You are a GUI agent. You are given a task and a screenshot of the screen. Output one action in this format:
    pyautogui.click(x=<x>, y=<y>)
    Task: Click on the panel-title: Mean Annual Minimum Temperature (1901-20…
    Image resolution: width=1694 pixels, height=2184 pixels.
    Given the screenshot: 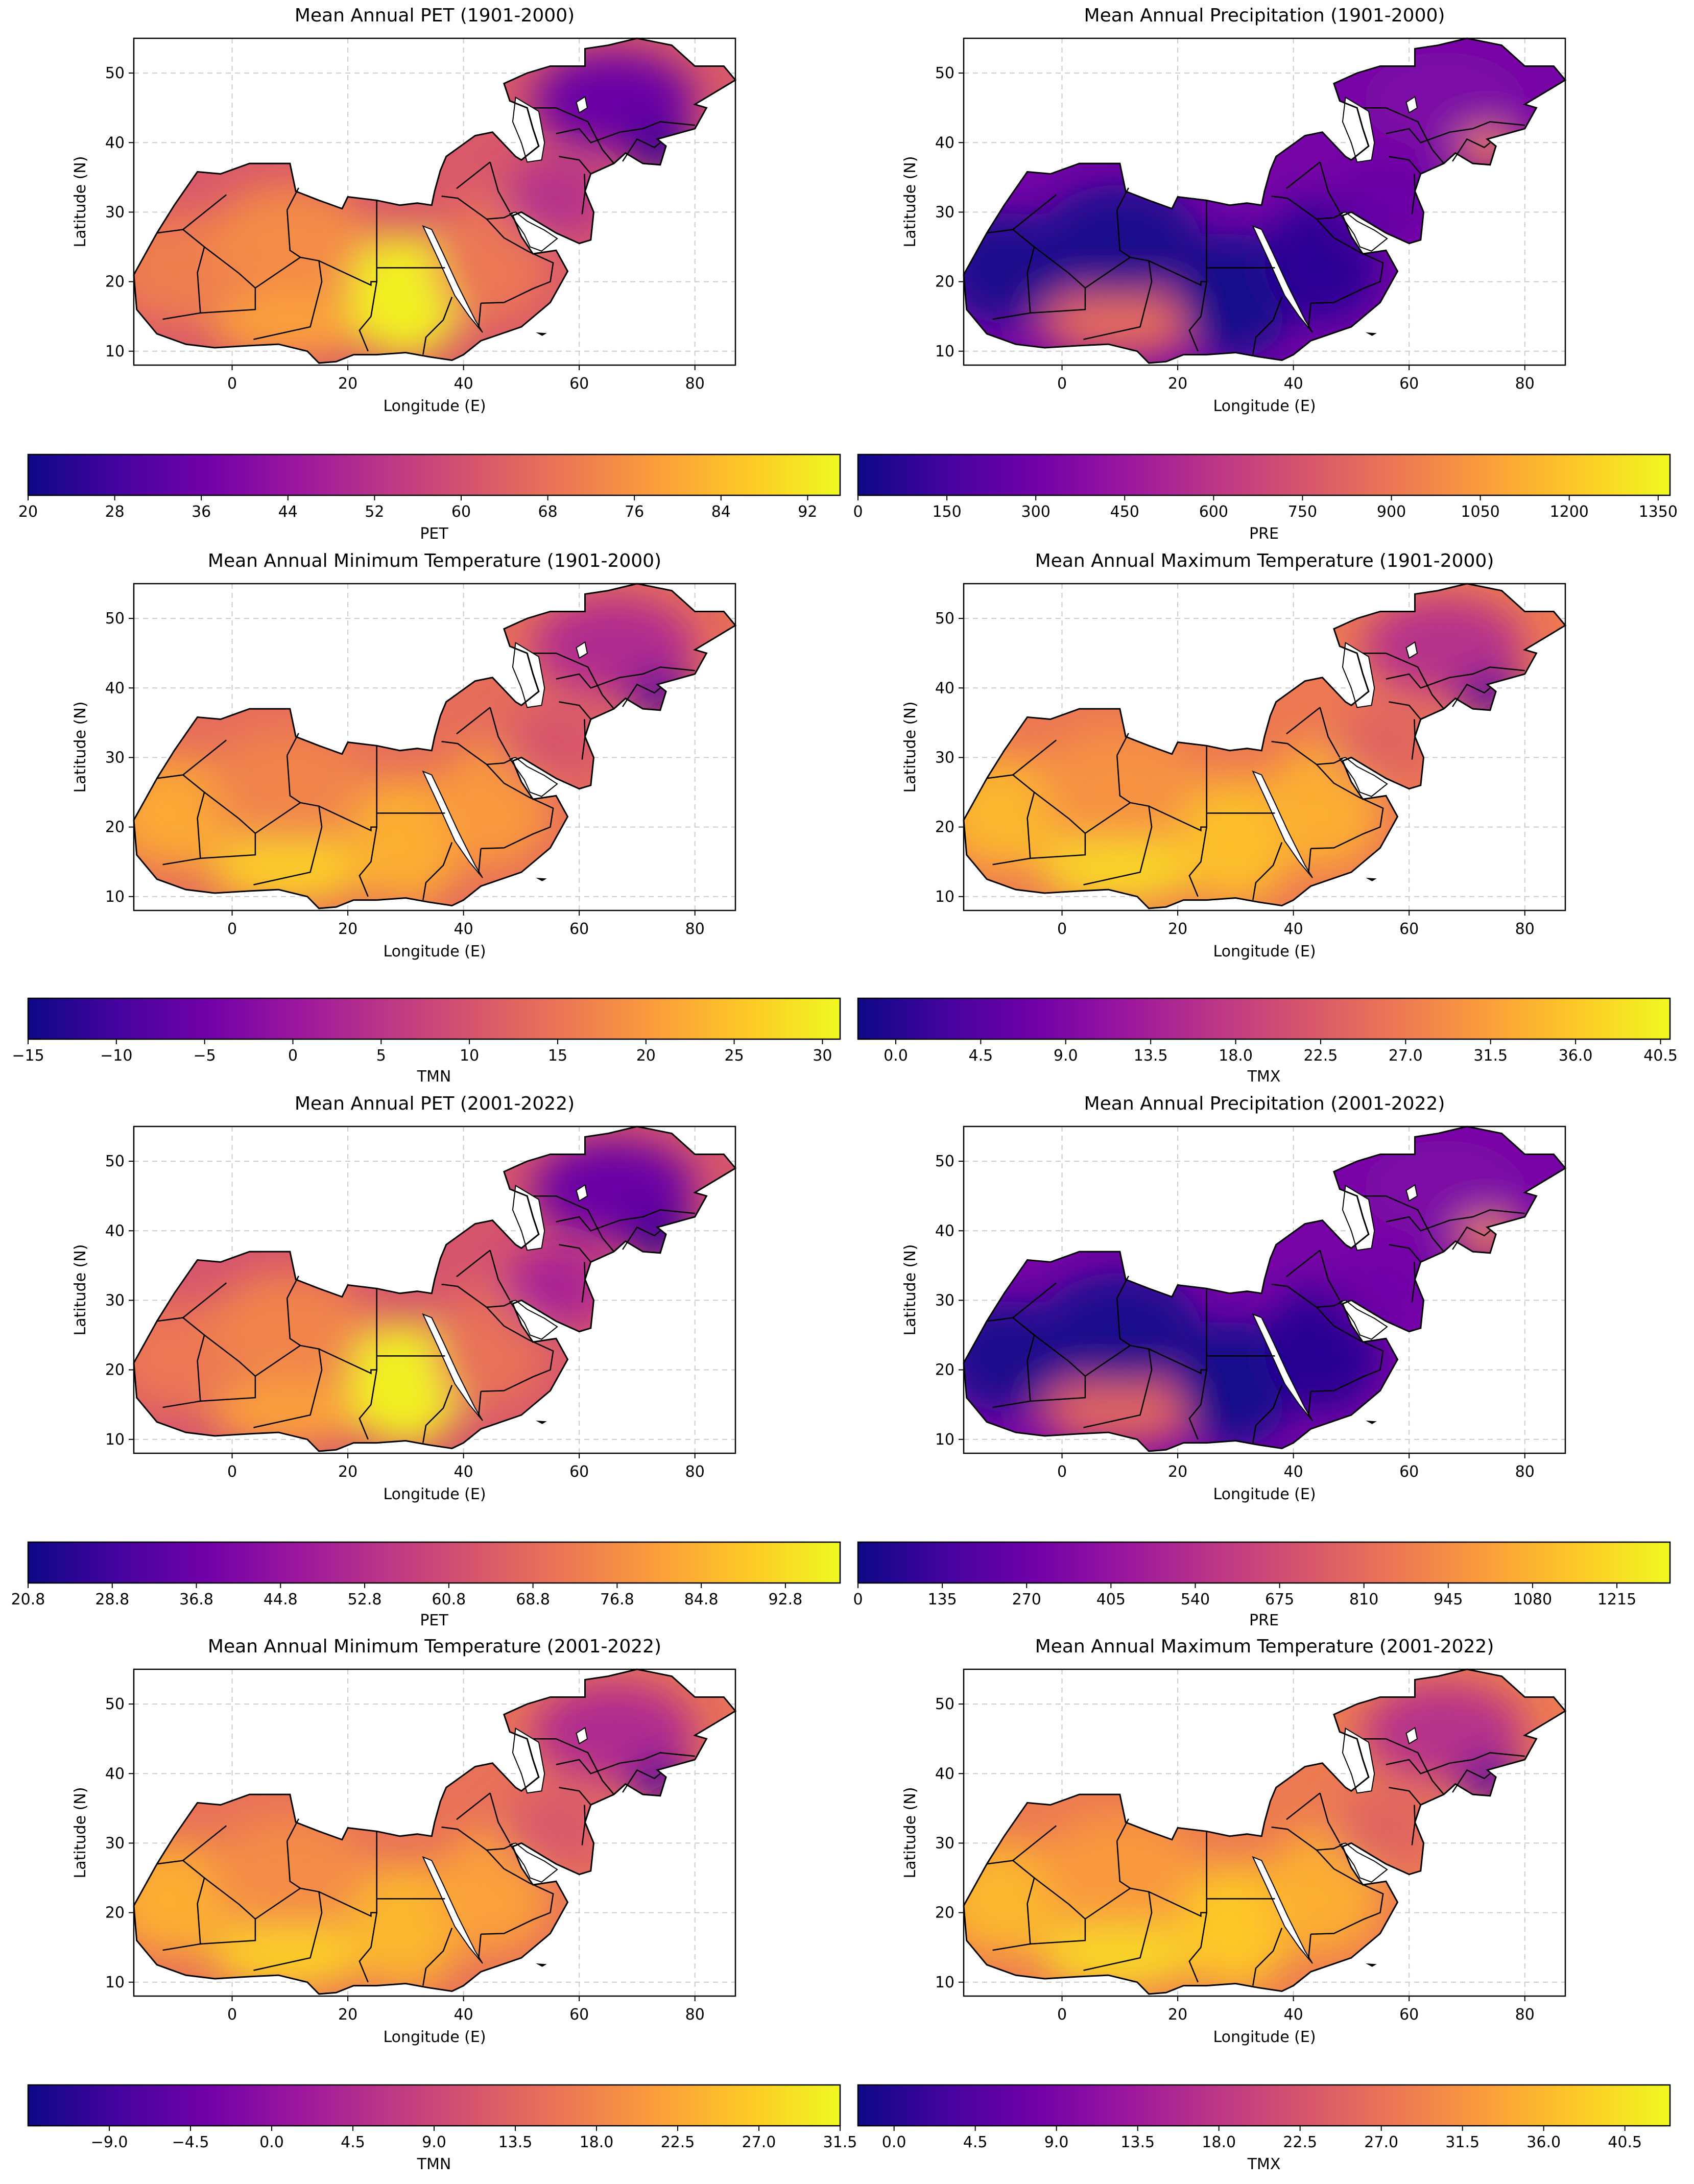 What is the action you would take?
    pyautogui.click(x=435, y=560)
    